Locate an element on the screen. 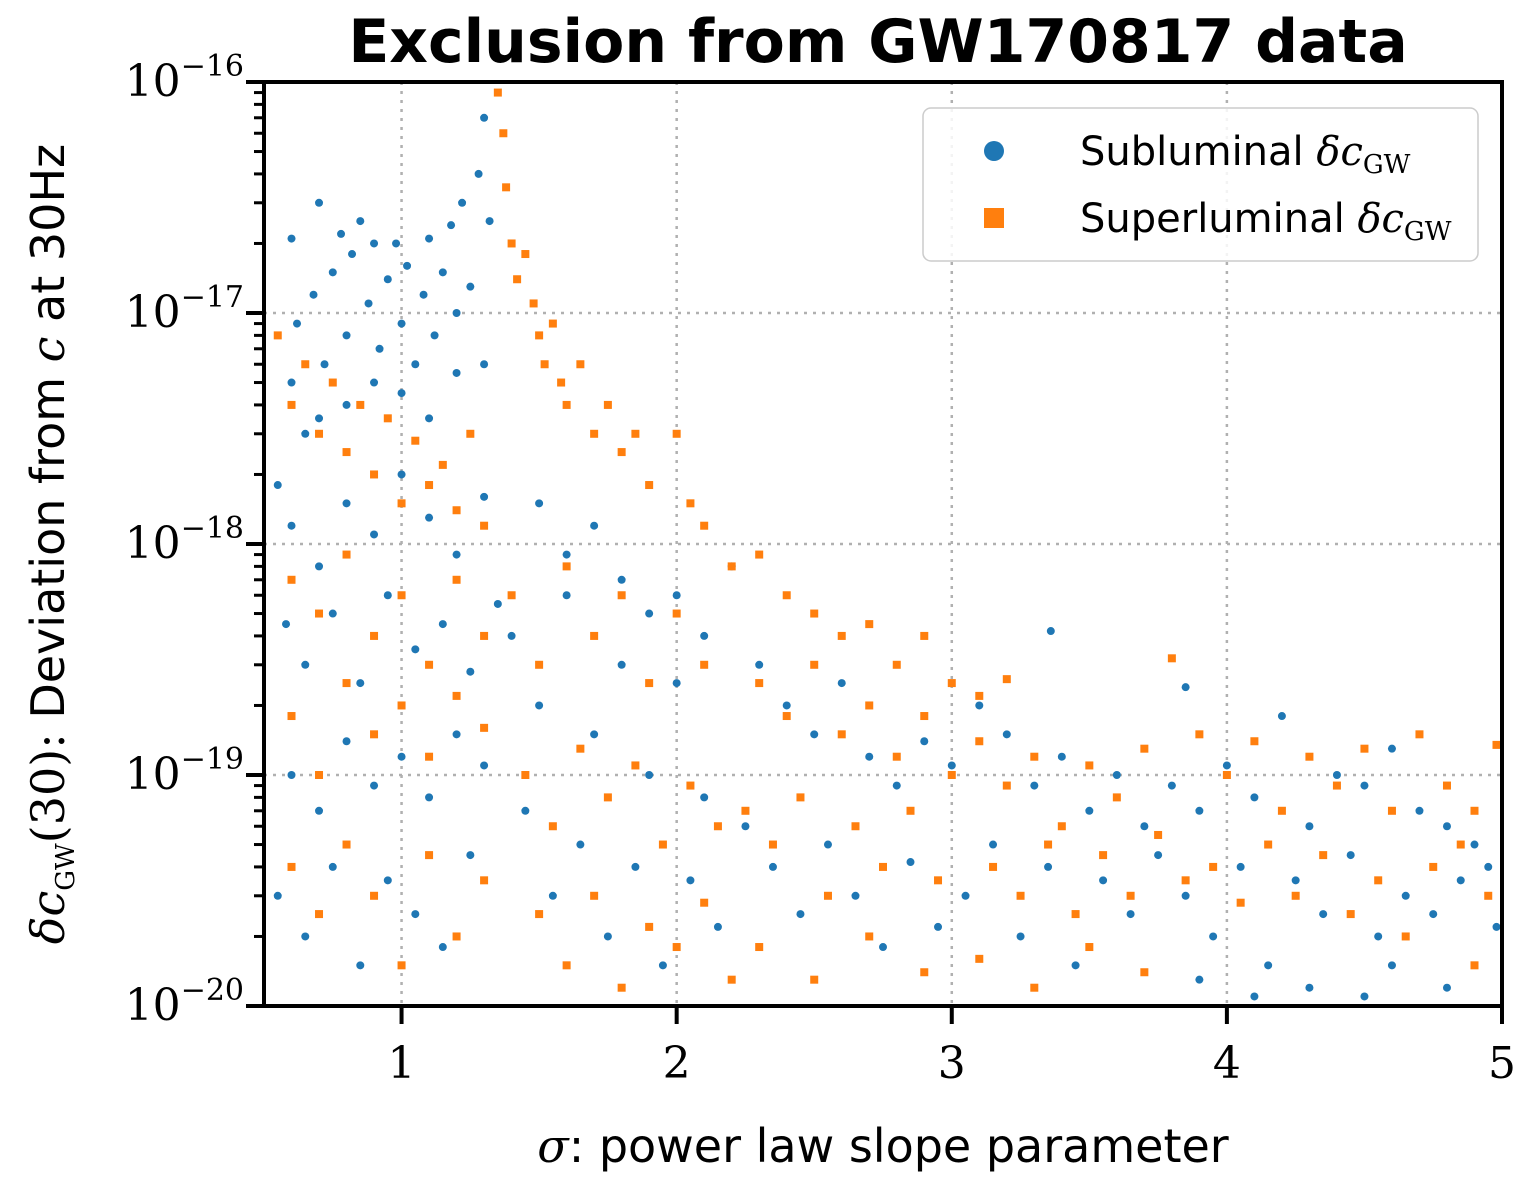 The width and height of the screenshot is (1536, 1193). legend-subluminal-symbol: δc is located at coordinates (1339, 152).